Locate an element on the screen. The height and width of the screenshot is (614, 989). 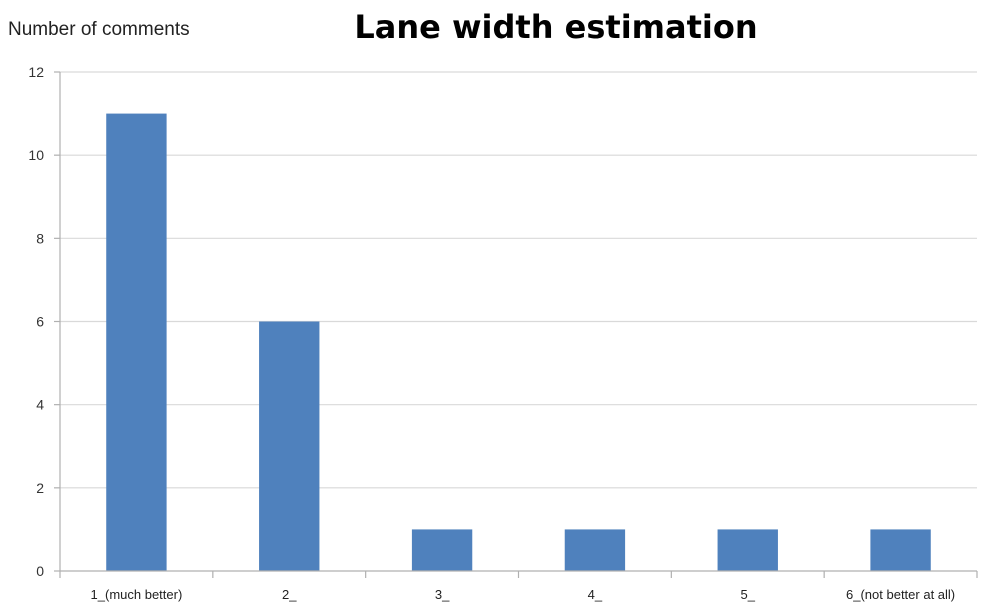
y-tick-label: 6 is located at coordinates (40, 322).